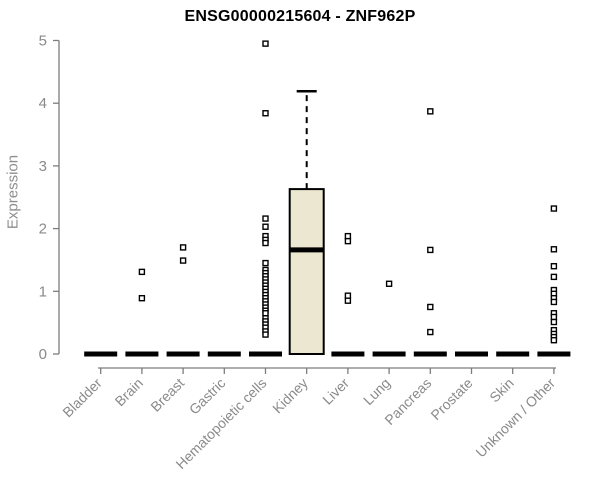 The image size is (600, 500). Describe the element at coordinates (335, 391) in the screenshot. I see `category-label: Liver` at that location.